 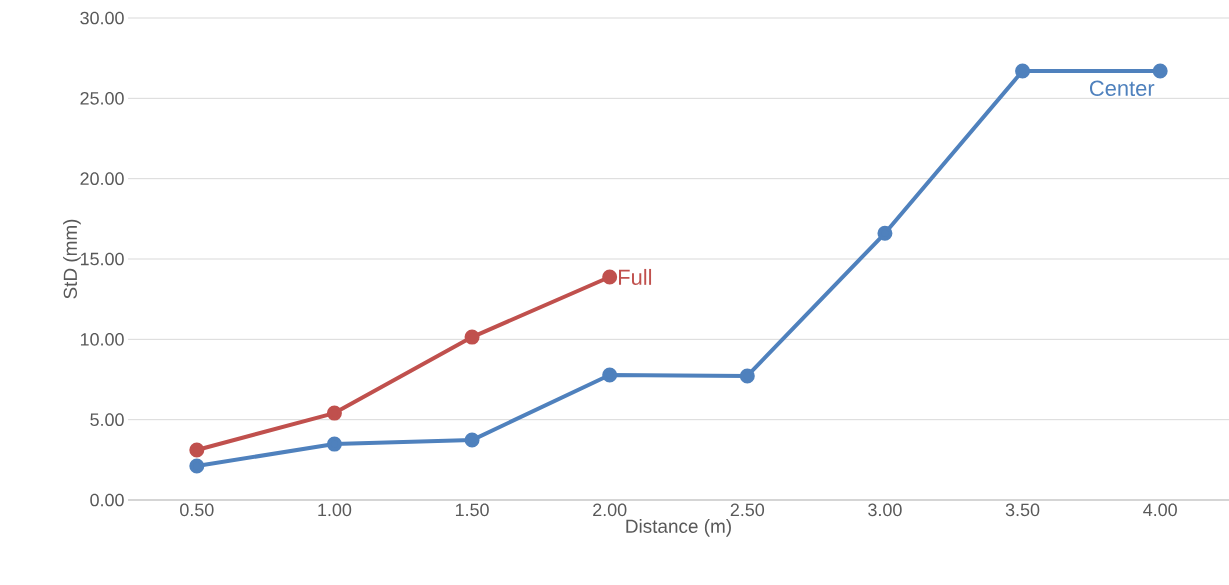 What do you see at coordinates (102, 259) in the screenshot?
I see `y-tick-label: 15.00` at bounding box center [102, 259].